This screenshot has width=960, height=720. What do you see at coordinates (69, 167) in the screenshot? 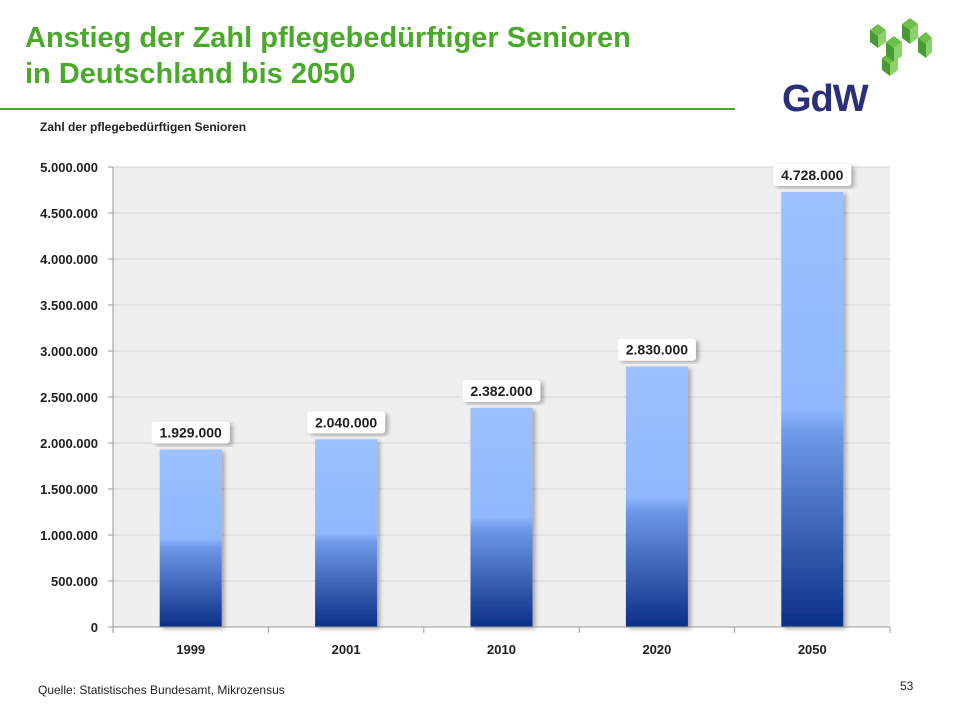
I see `y-tick-label: 5.000.000` at bounding box center [69, 167].